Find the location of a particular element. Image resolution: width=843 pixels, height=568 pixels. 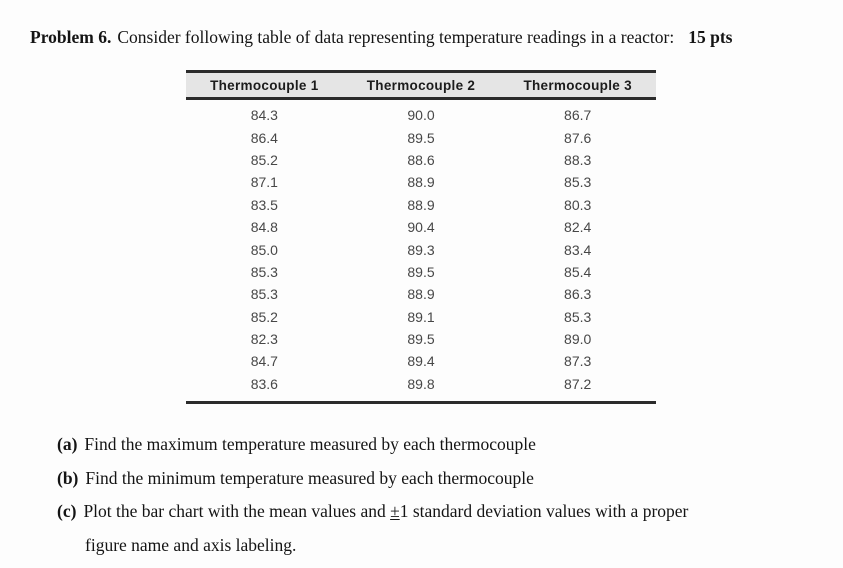

table-row: 84.7 89.4 87.3 is located at coordinates (421, 361).